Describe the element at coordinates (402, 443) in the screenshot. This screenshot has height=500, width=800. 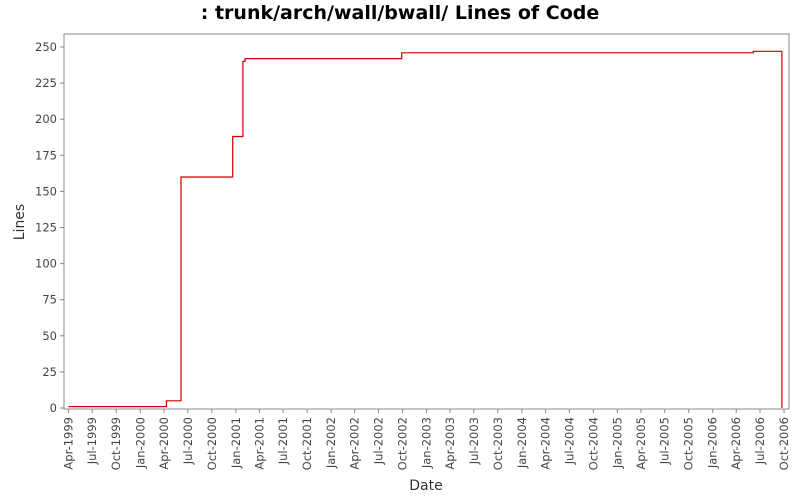
I see `x-tick-label: Oct-2002` at that location.